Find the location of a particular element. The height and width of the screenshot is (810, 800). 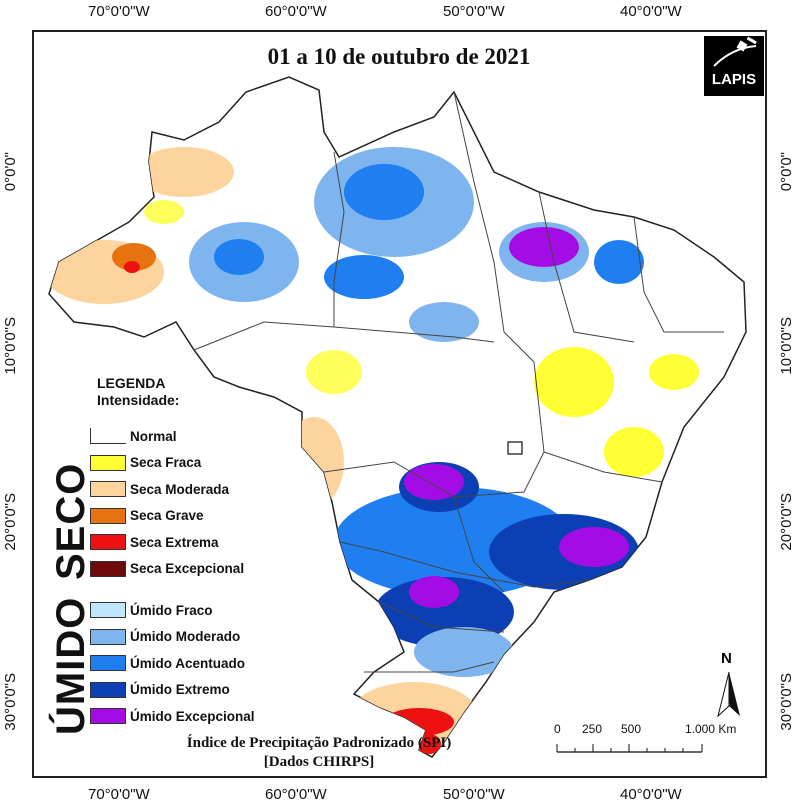

legend-subtitle: Intensidade: is located at coordinates (138, 400).